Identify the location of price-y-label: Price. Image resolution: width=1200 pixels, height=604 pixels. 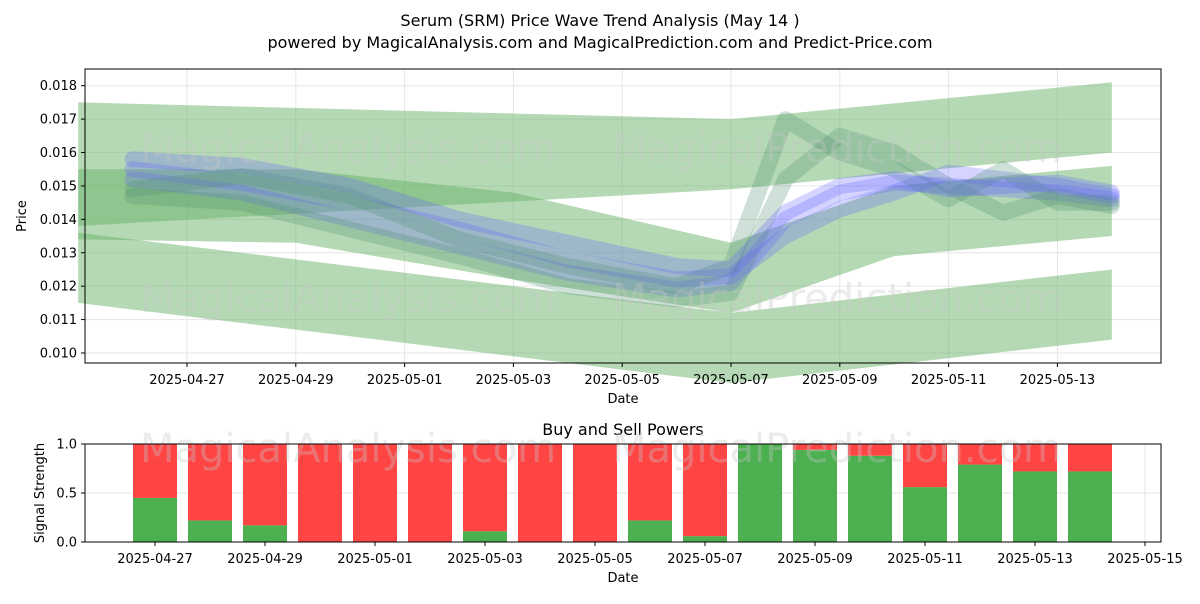
(22, 216).